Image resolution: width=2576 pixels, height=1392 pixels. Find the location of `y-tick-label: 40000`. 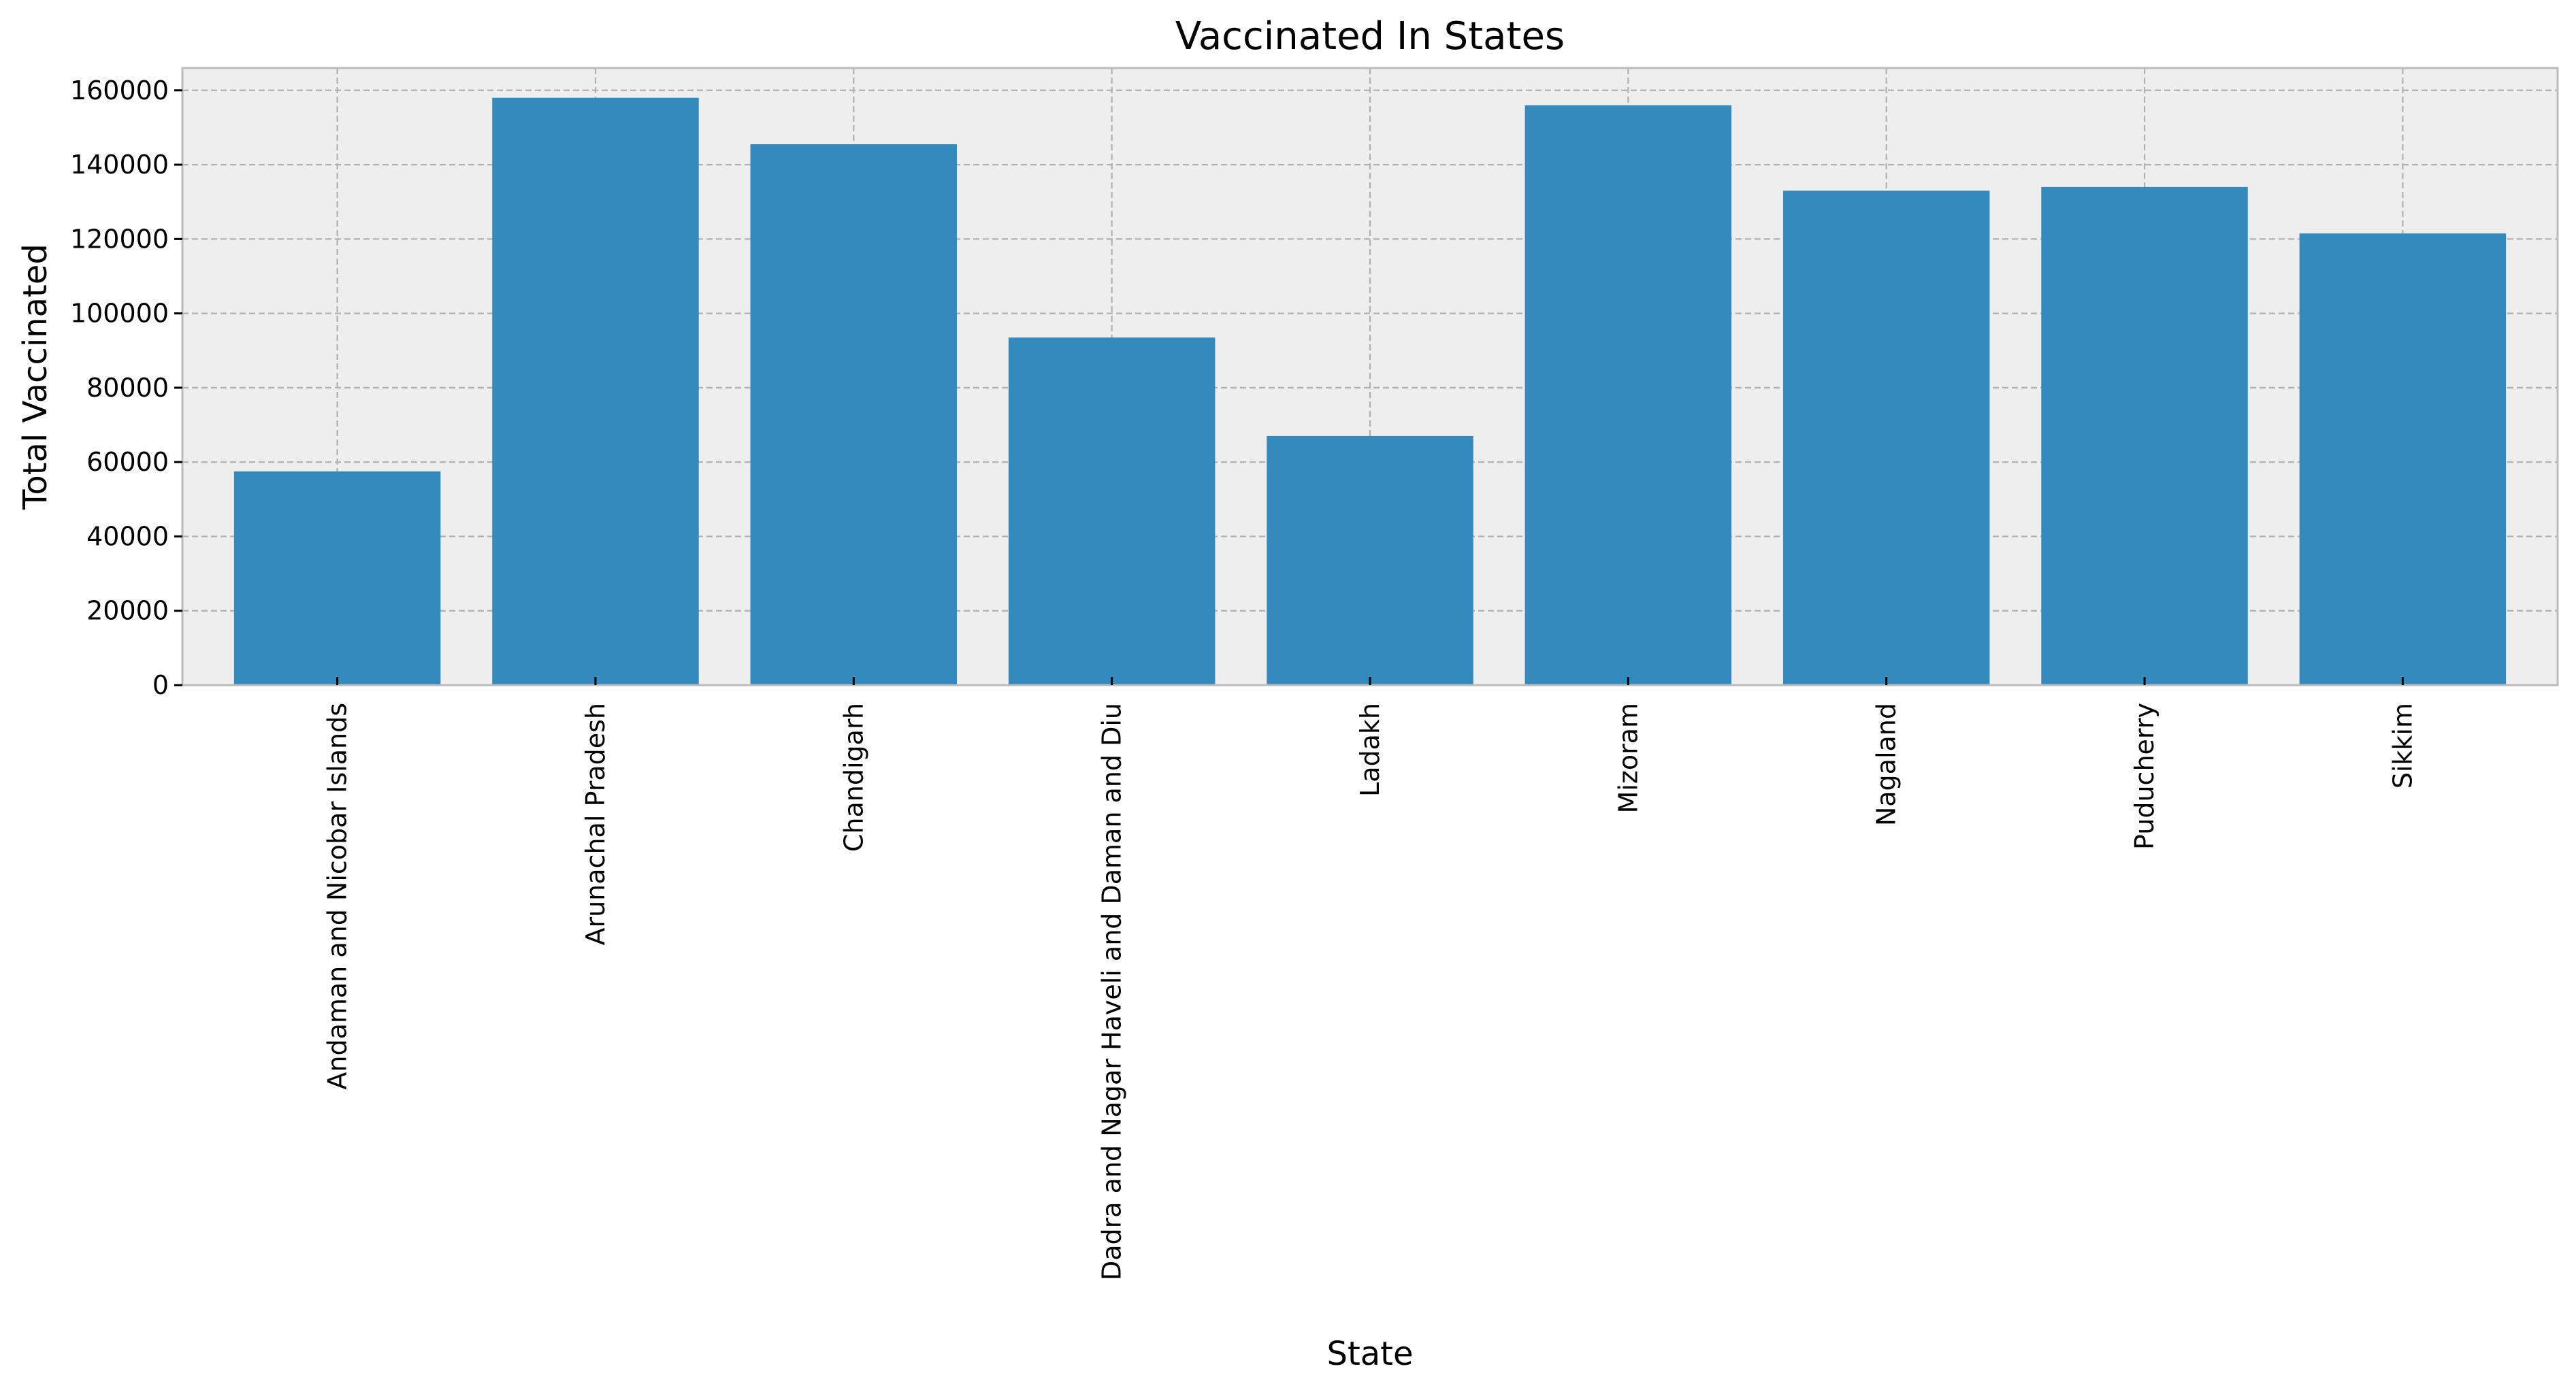

y-tick-label: 40000 is located at coordinates (127, 536).